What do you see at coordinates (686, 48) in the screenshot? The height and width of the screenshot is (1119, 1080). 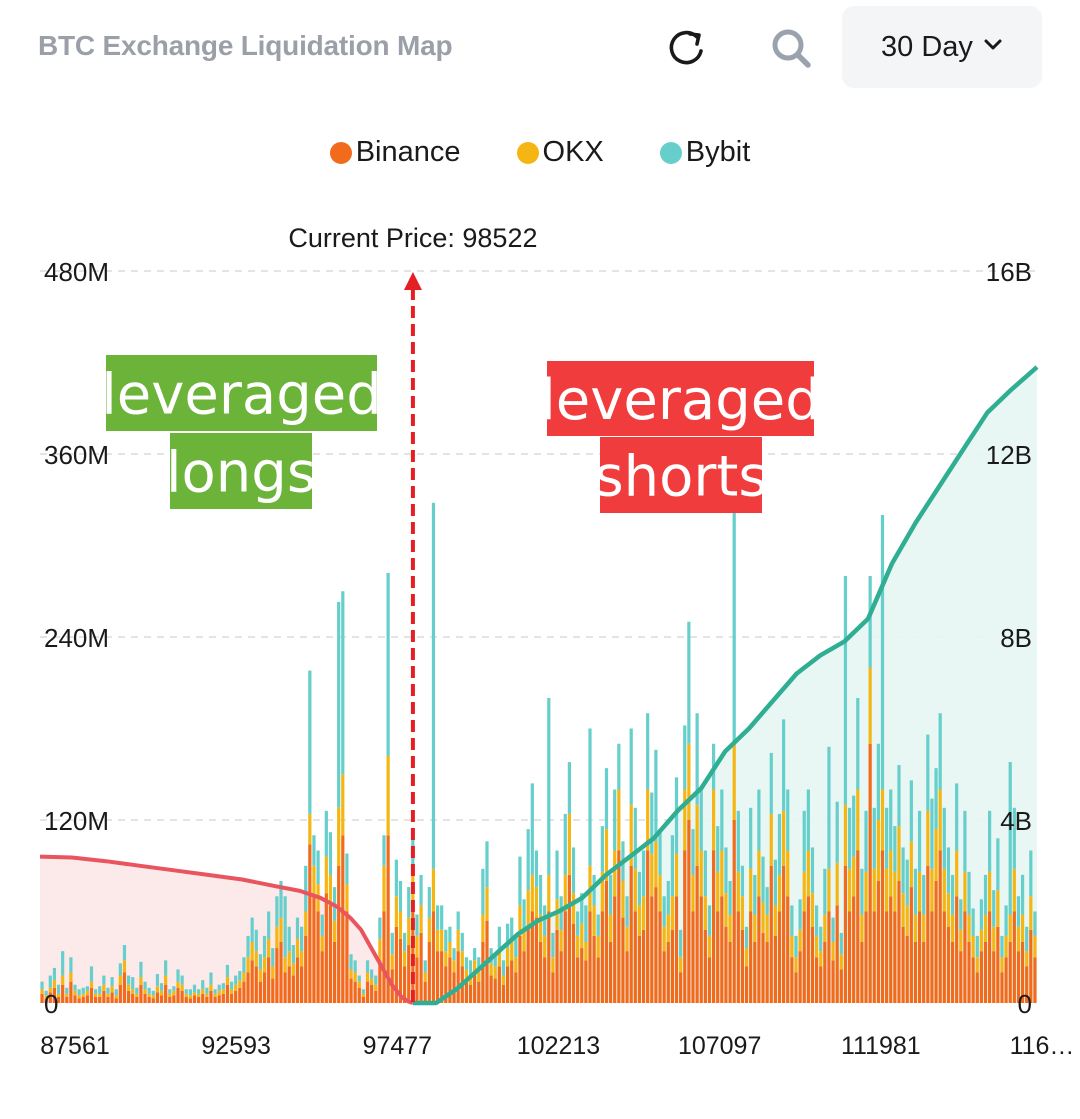 I see `refresh-icon` at bounding box center [686, 48].